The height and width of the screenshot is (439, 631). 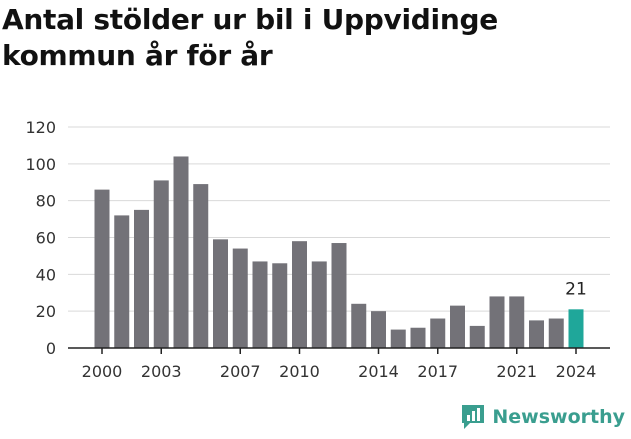 I want to click on y-tick-label-100: 100, so click(x=40, y=164).